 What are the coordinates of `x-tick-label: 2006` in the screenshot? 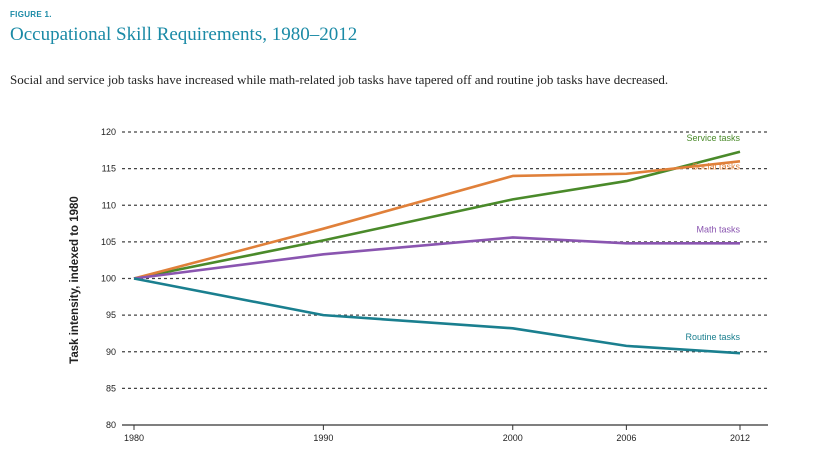 It's located at (626, 438).